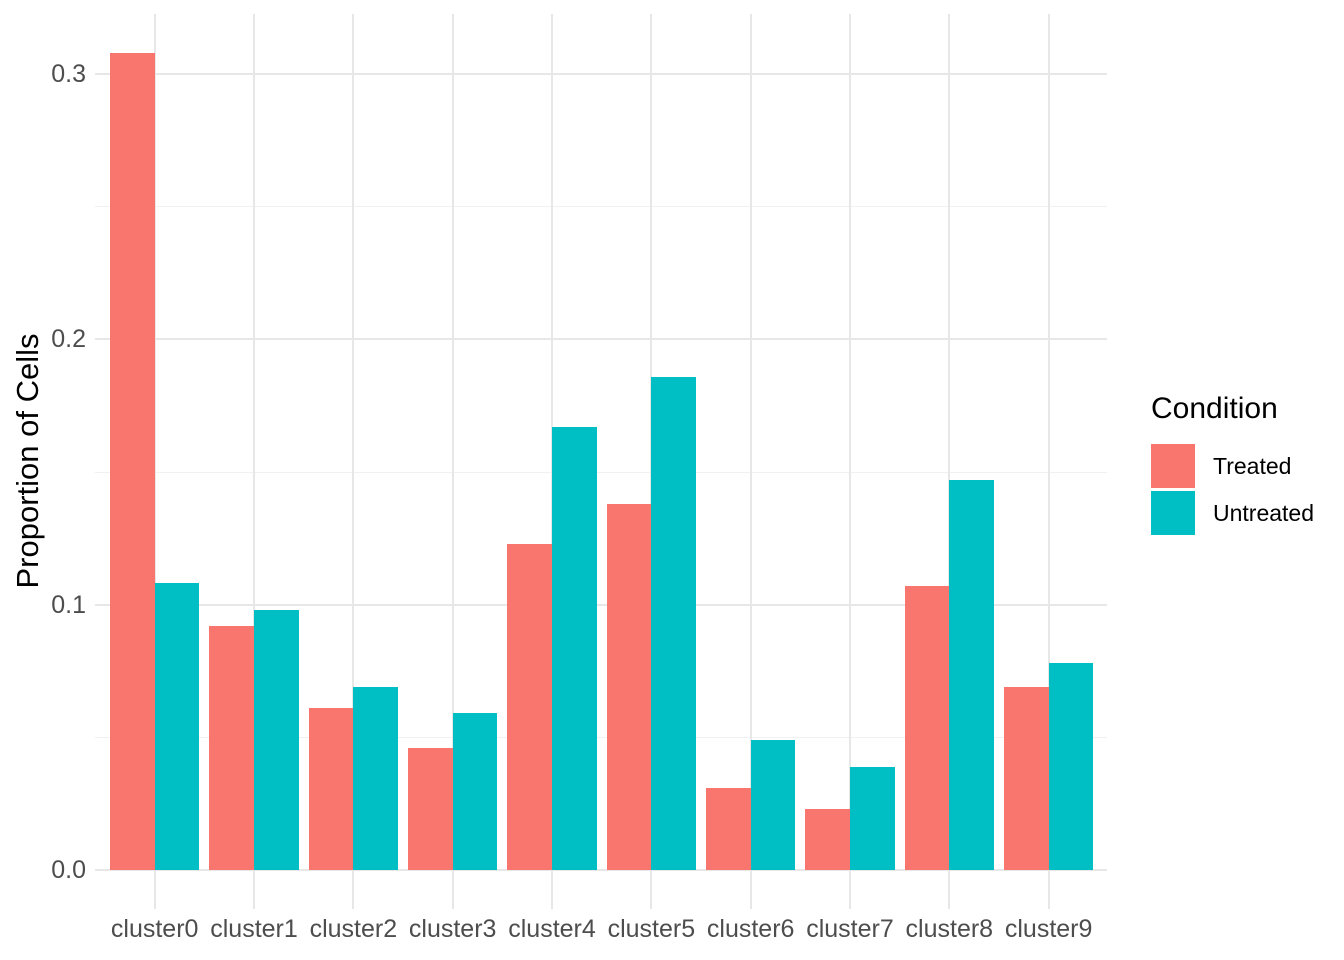 This screenshot has width=1344, height=960. What do you see at coordinates (430, 808) in the screenshot?
I see `bar-treated-cluster3` at bounding box center [430, 808].